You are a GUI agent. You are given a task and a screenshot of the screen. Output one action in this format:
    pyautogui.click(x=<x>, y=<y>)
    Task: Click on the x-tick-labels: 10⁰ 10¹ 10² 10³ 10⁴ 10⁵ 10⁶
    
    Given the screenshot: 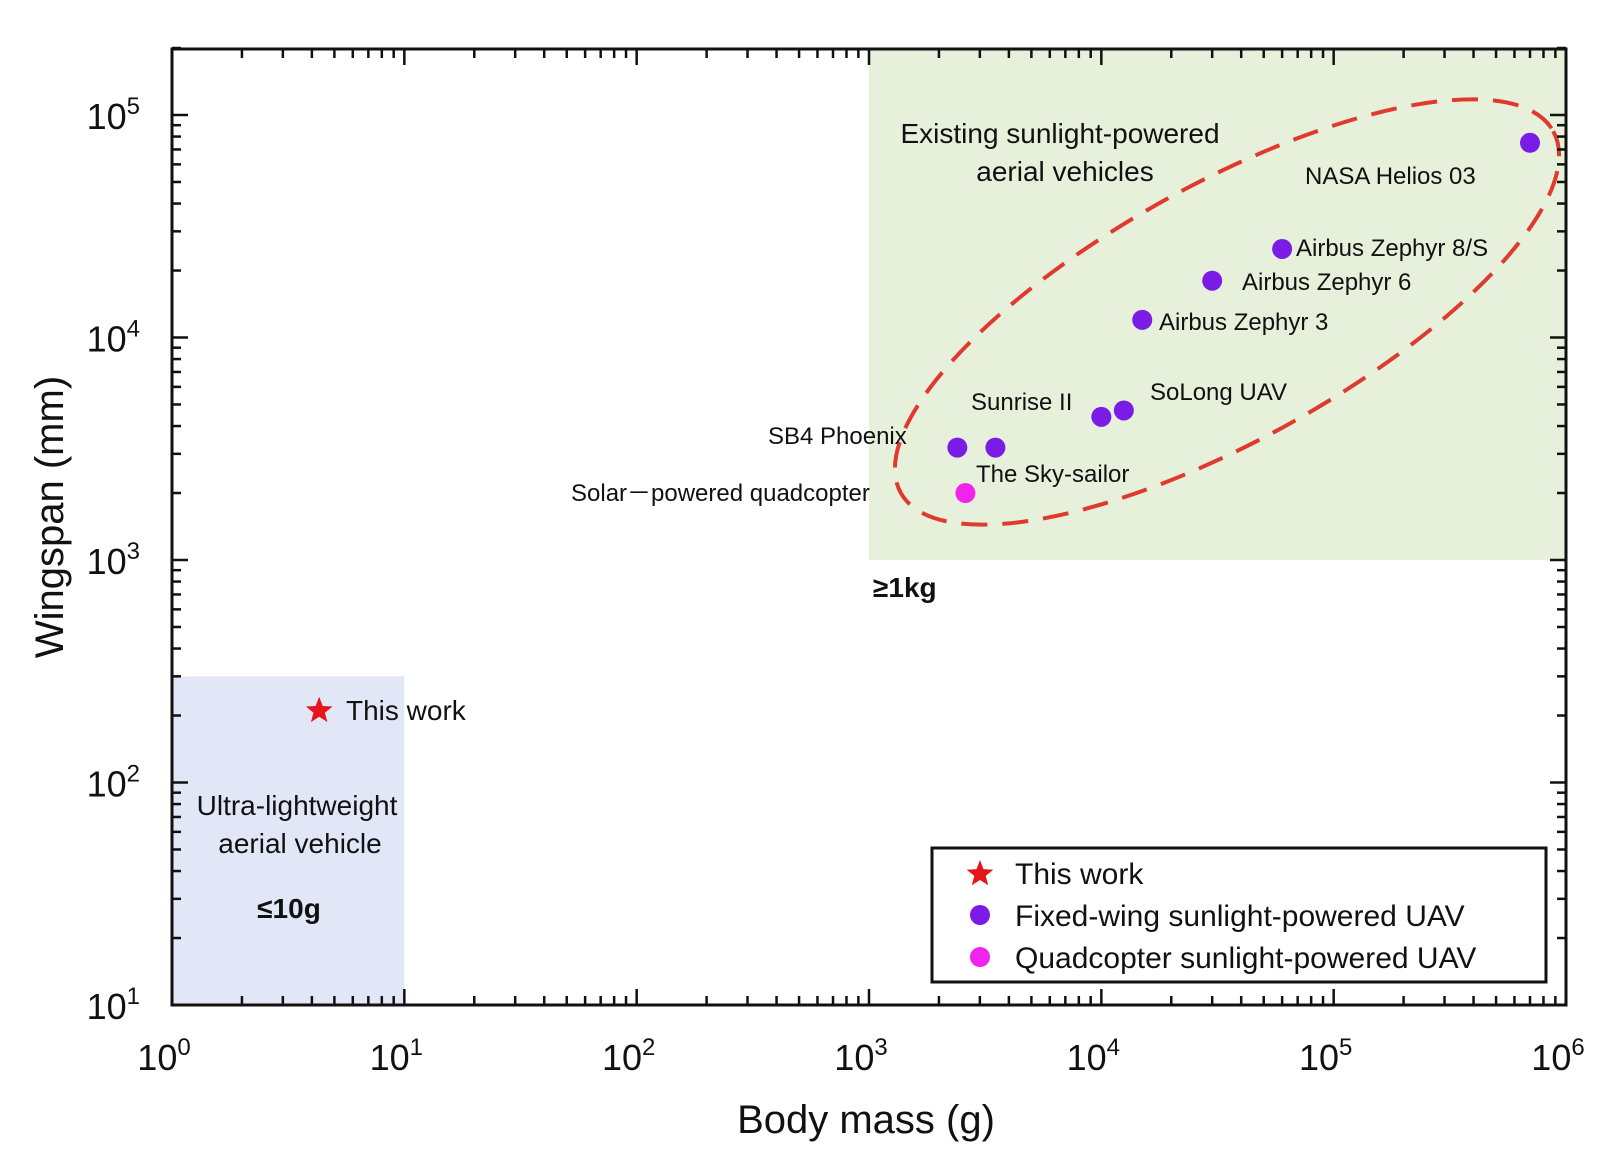 What is the action you would take?
    pyautogui.click(x=860, y=1056)
    